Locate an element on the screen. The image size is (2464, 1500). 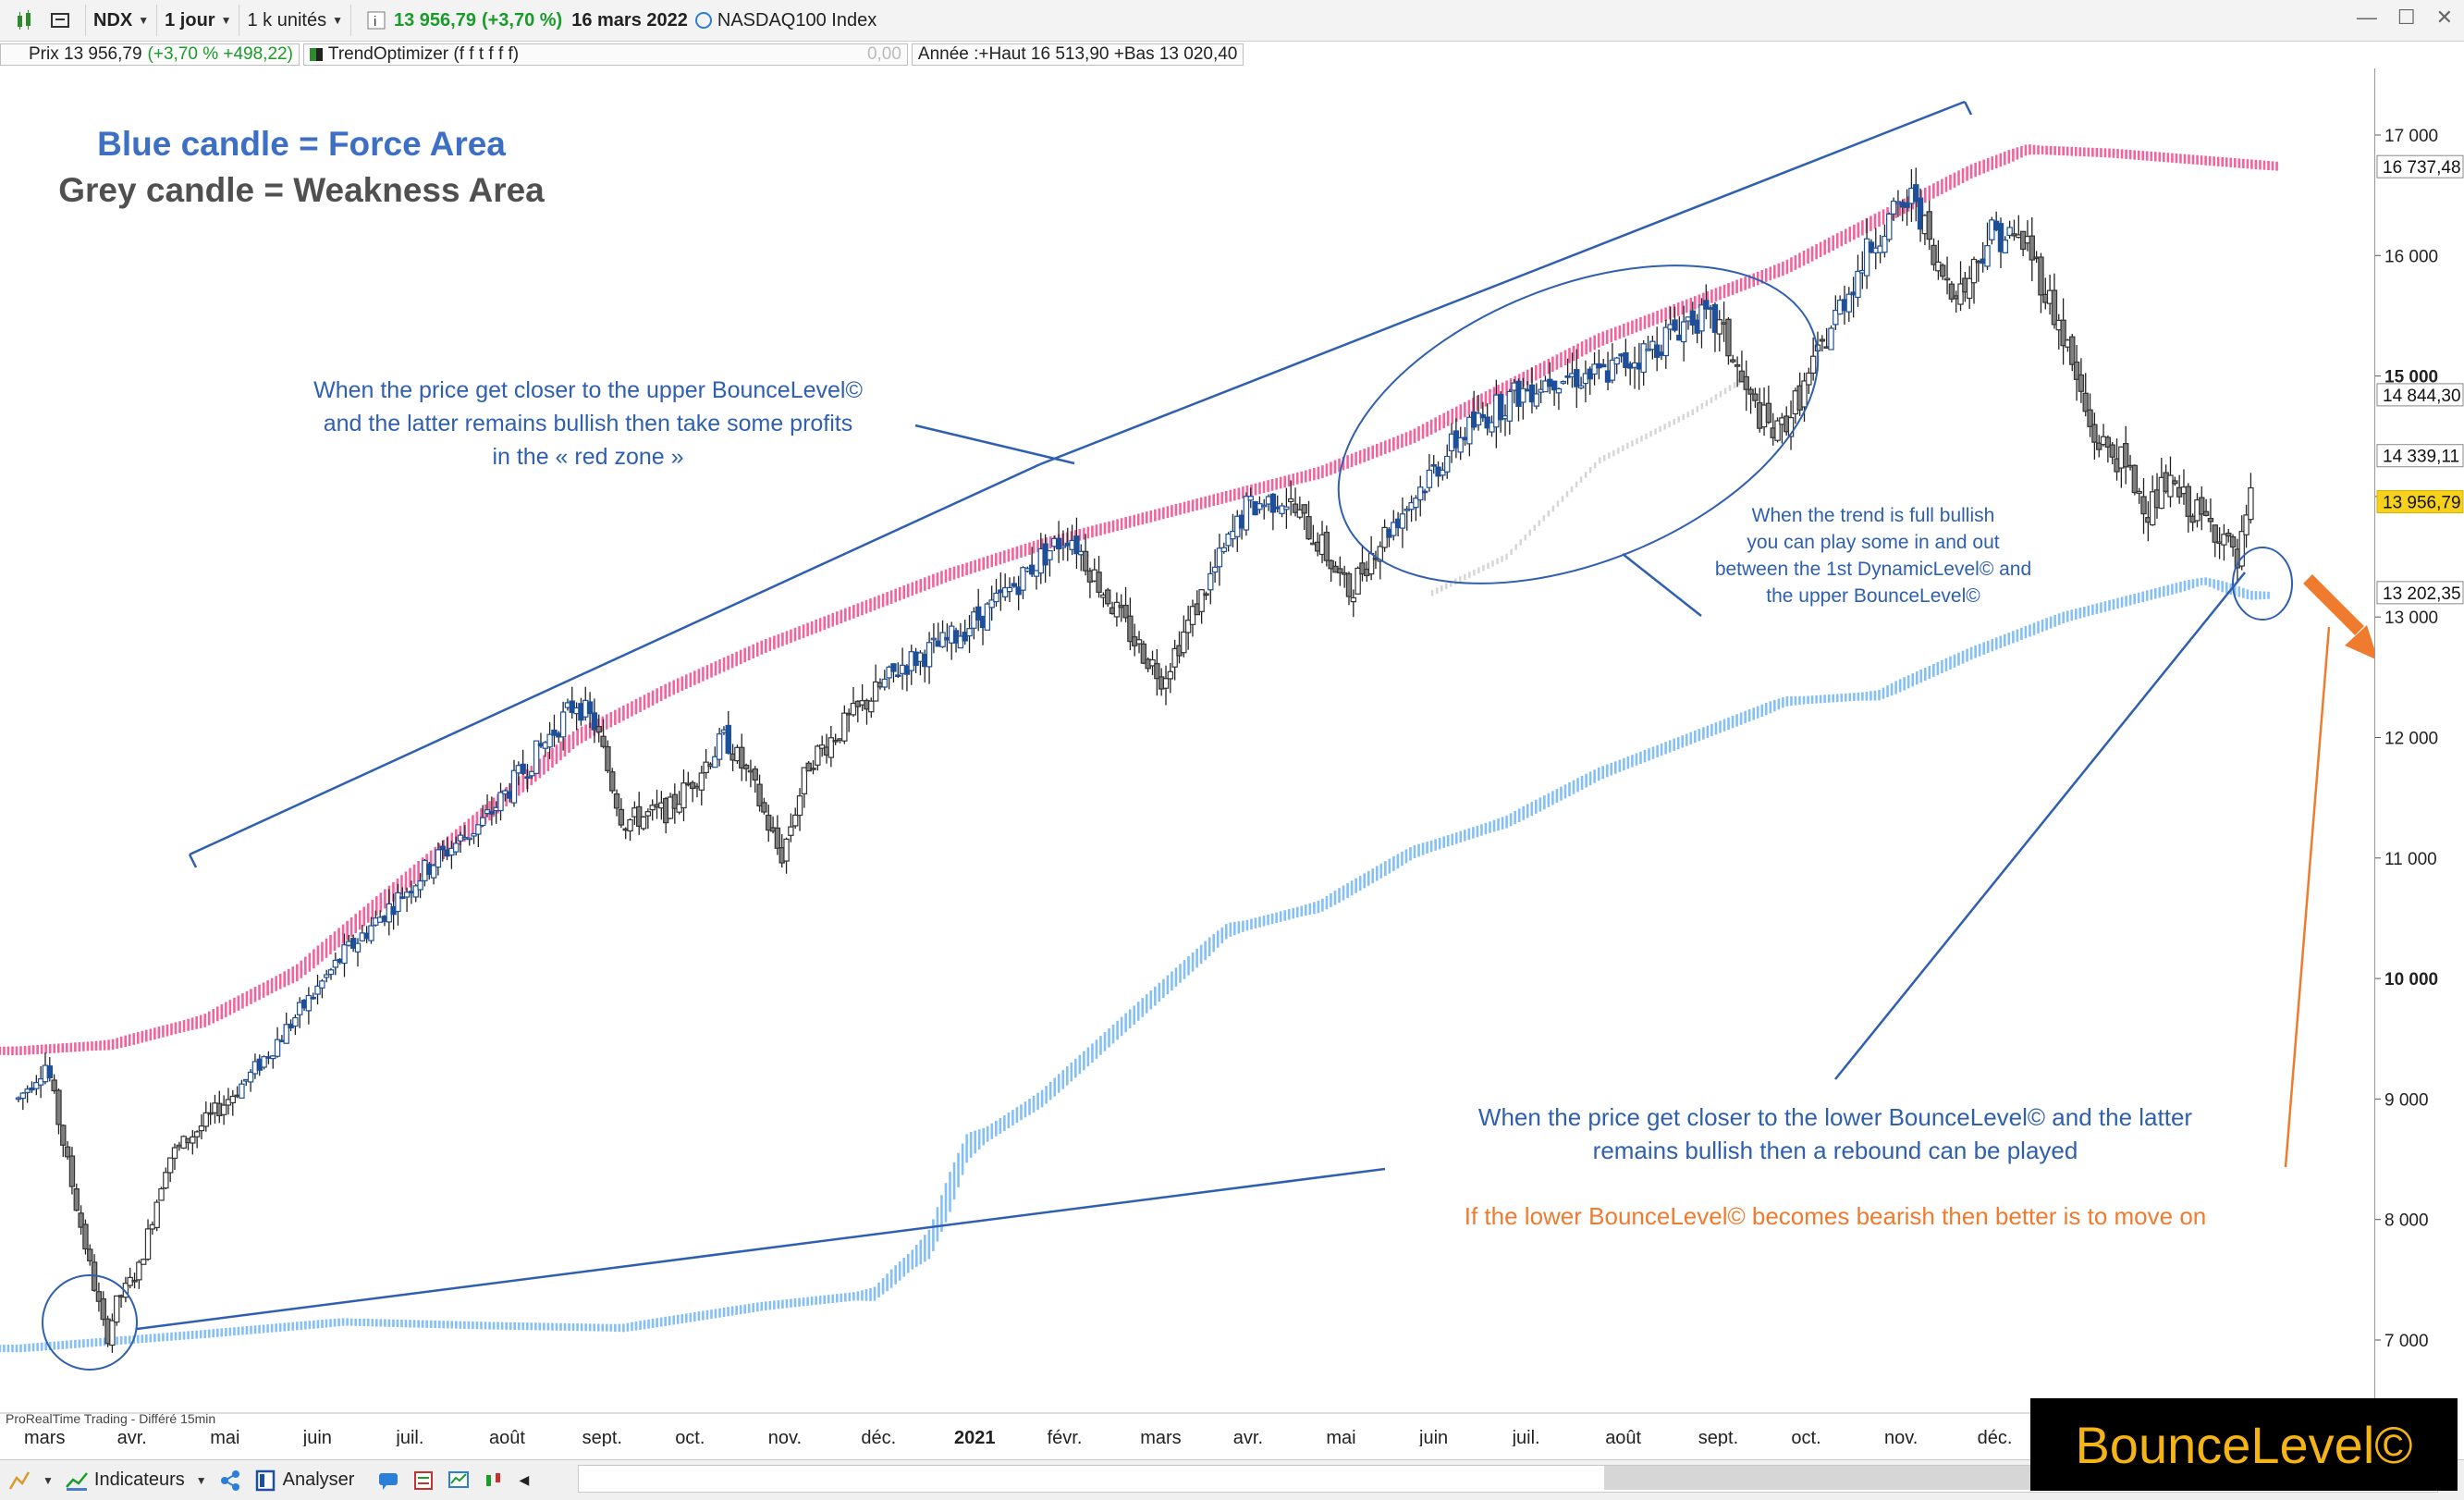
march-2020-low-circle is located at coordinates (90, 1322).